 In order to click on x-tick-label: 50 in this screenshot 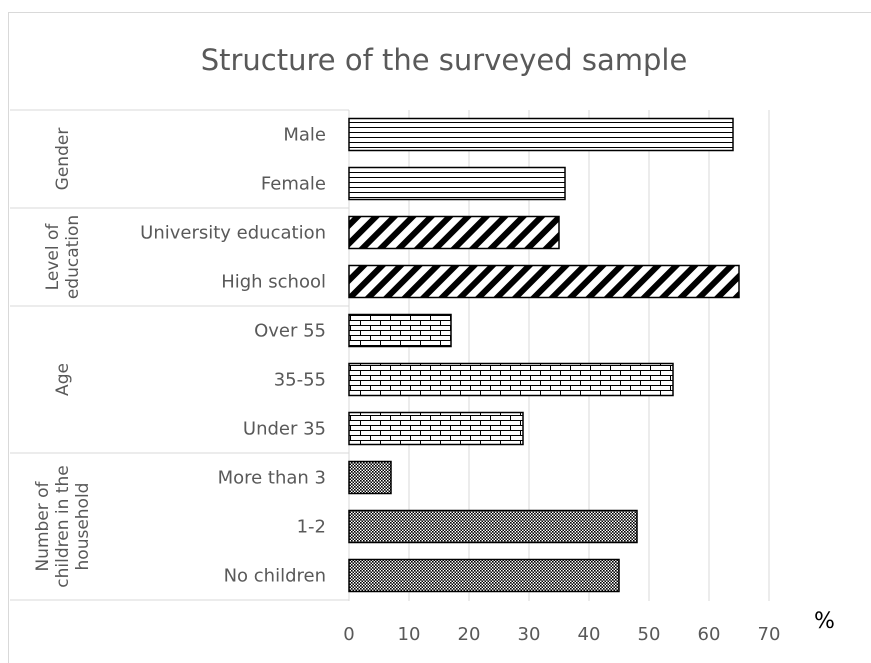, I will do `click(649, 634)`.